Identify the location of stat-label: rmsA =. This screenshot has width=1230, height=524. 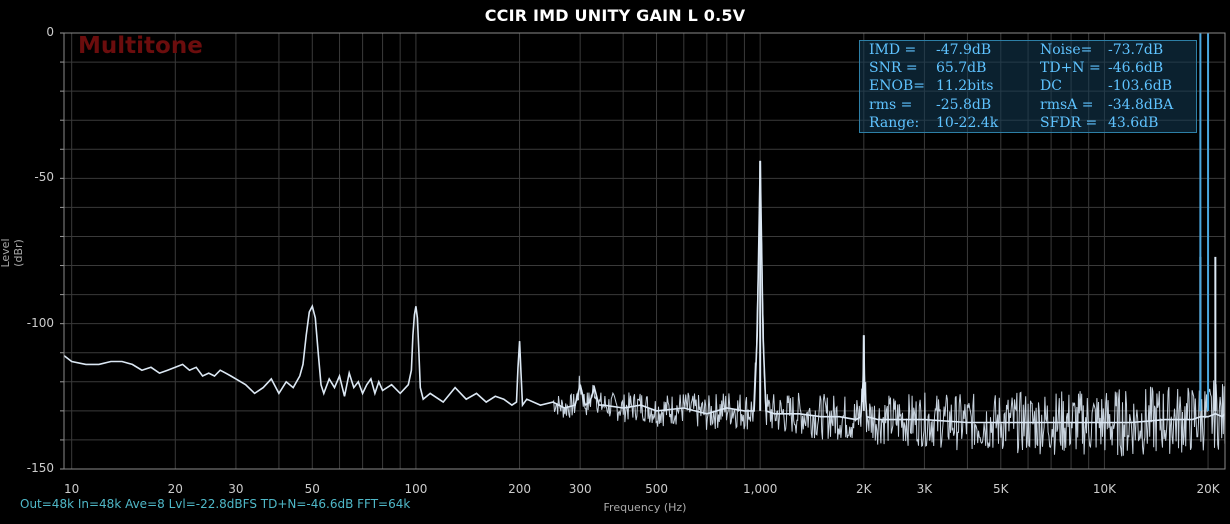
(1067, 104).